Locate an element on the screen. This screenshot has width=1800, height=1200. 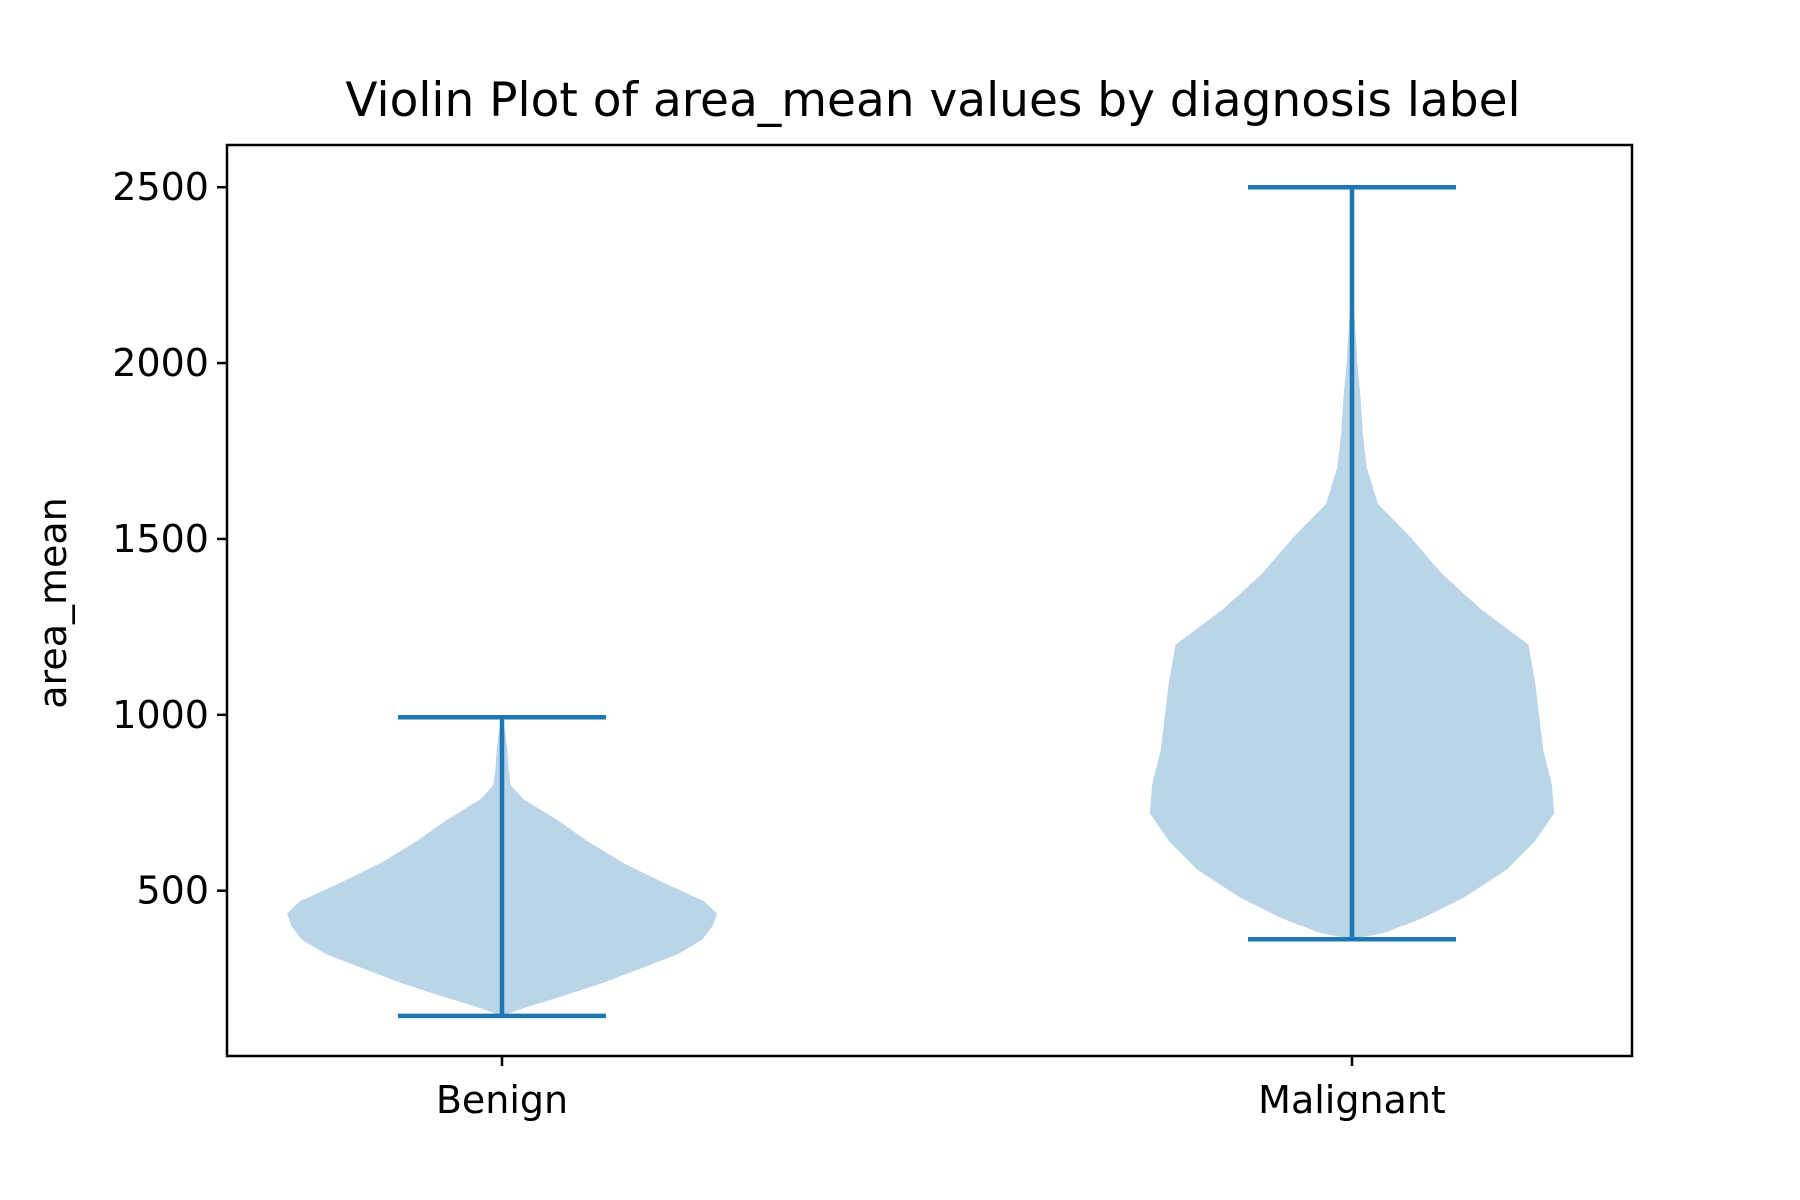
y-tick-label: 500 is located at coordinates (172, 891).